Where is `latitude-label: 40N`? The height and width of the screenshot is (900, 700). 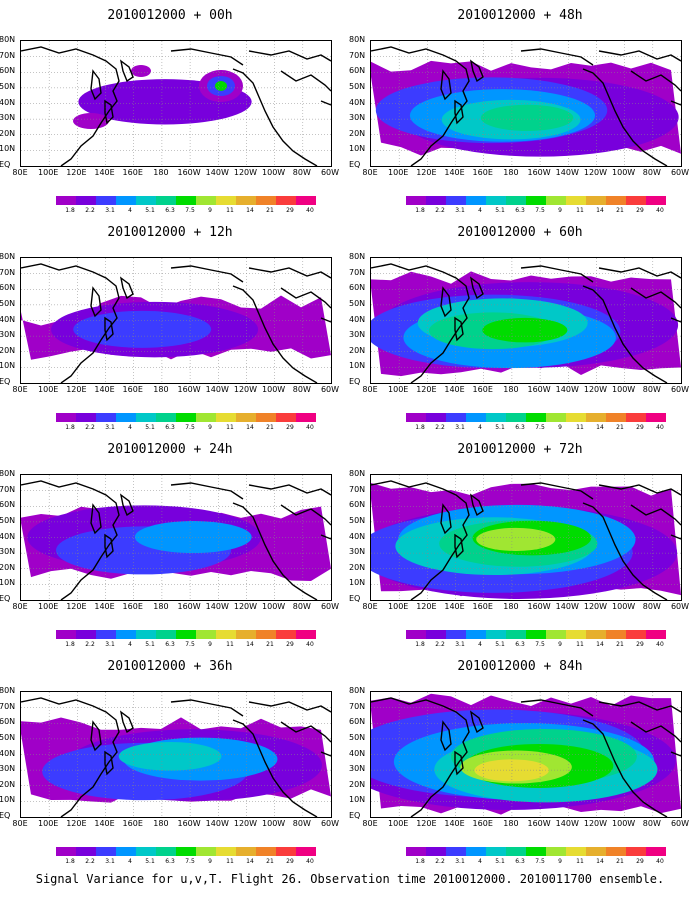 latitude-label: 40N is located at coordinates (8, 102).